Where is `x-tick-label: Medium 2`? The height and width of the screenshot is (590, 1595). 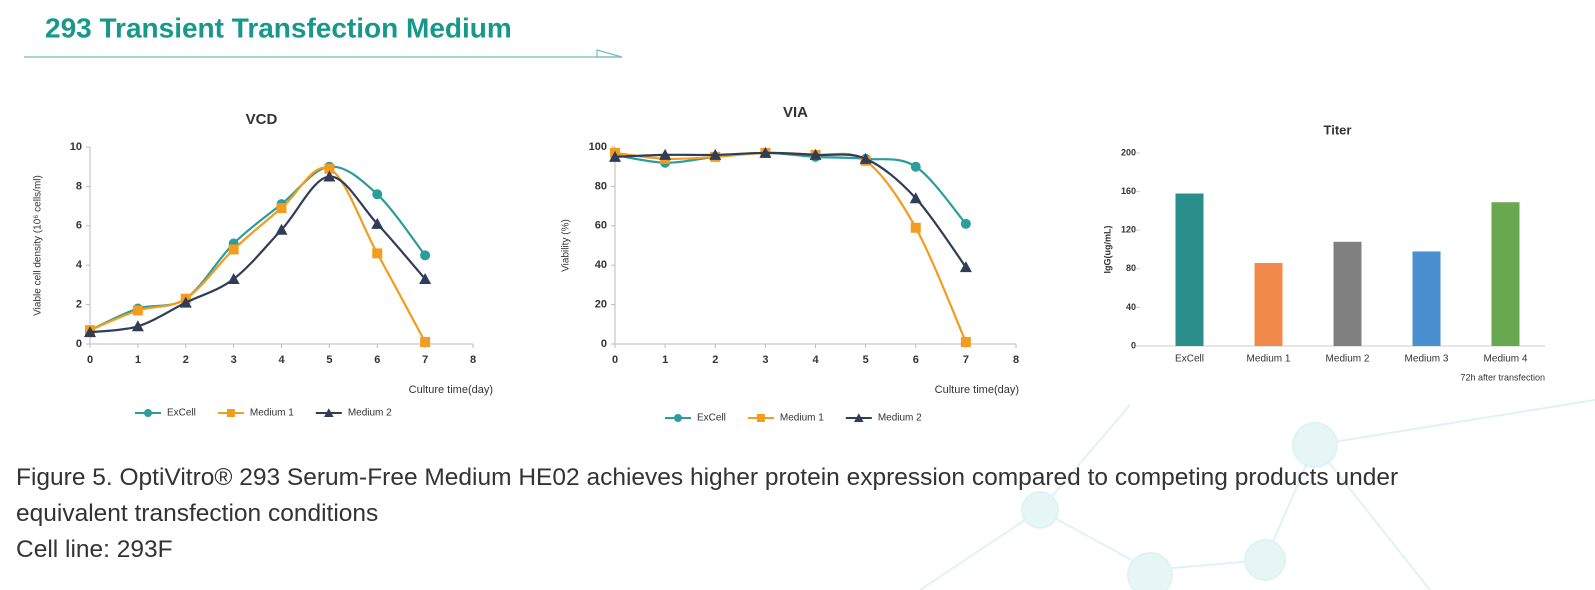 x-tick-label: Medium 2 is located at coordinates (1348, 359).